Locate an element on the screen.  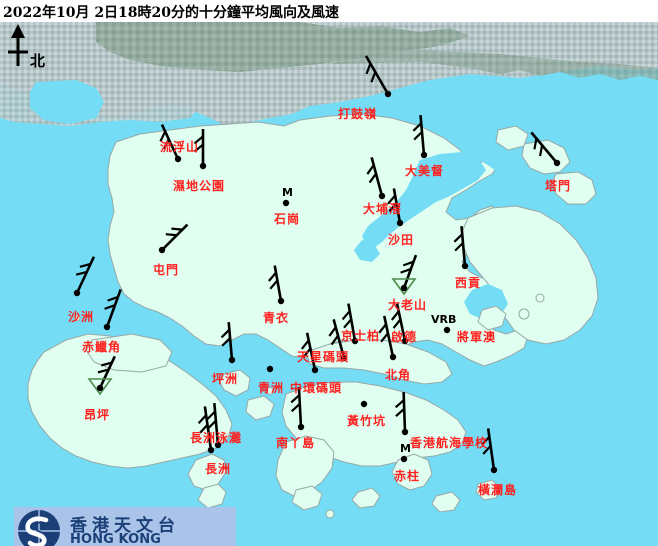
station-label: 濕地公園 is located at coordinates (199, 186).